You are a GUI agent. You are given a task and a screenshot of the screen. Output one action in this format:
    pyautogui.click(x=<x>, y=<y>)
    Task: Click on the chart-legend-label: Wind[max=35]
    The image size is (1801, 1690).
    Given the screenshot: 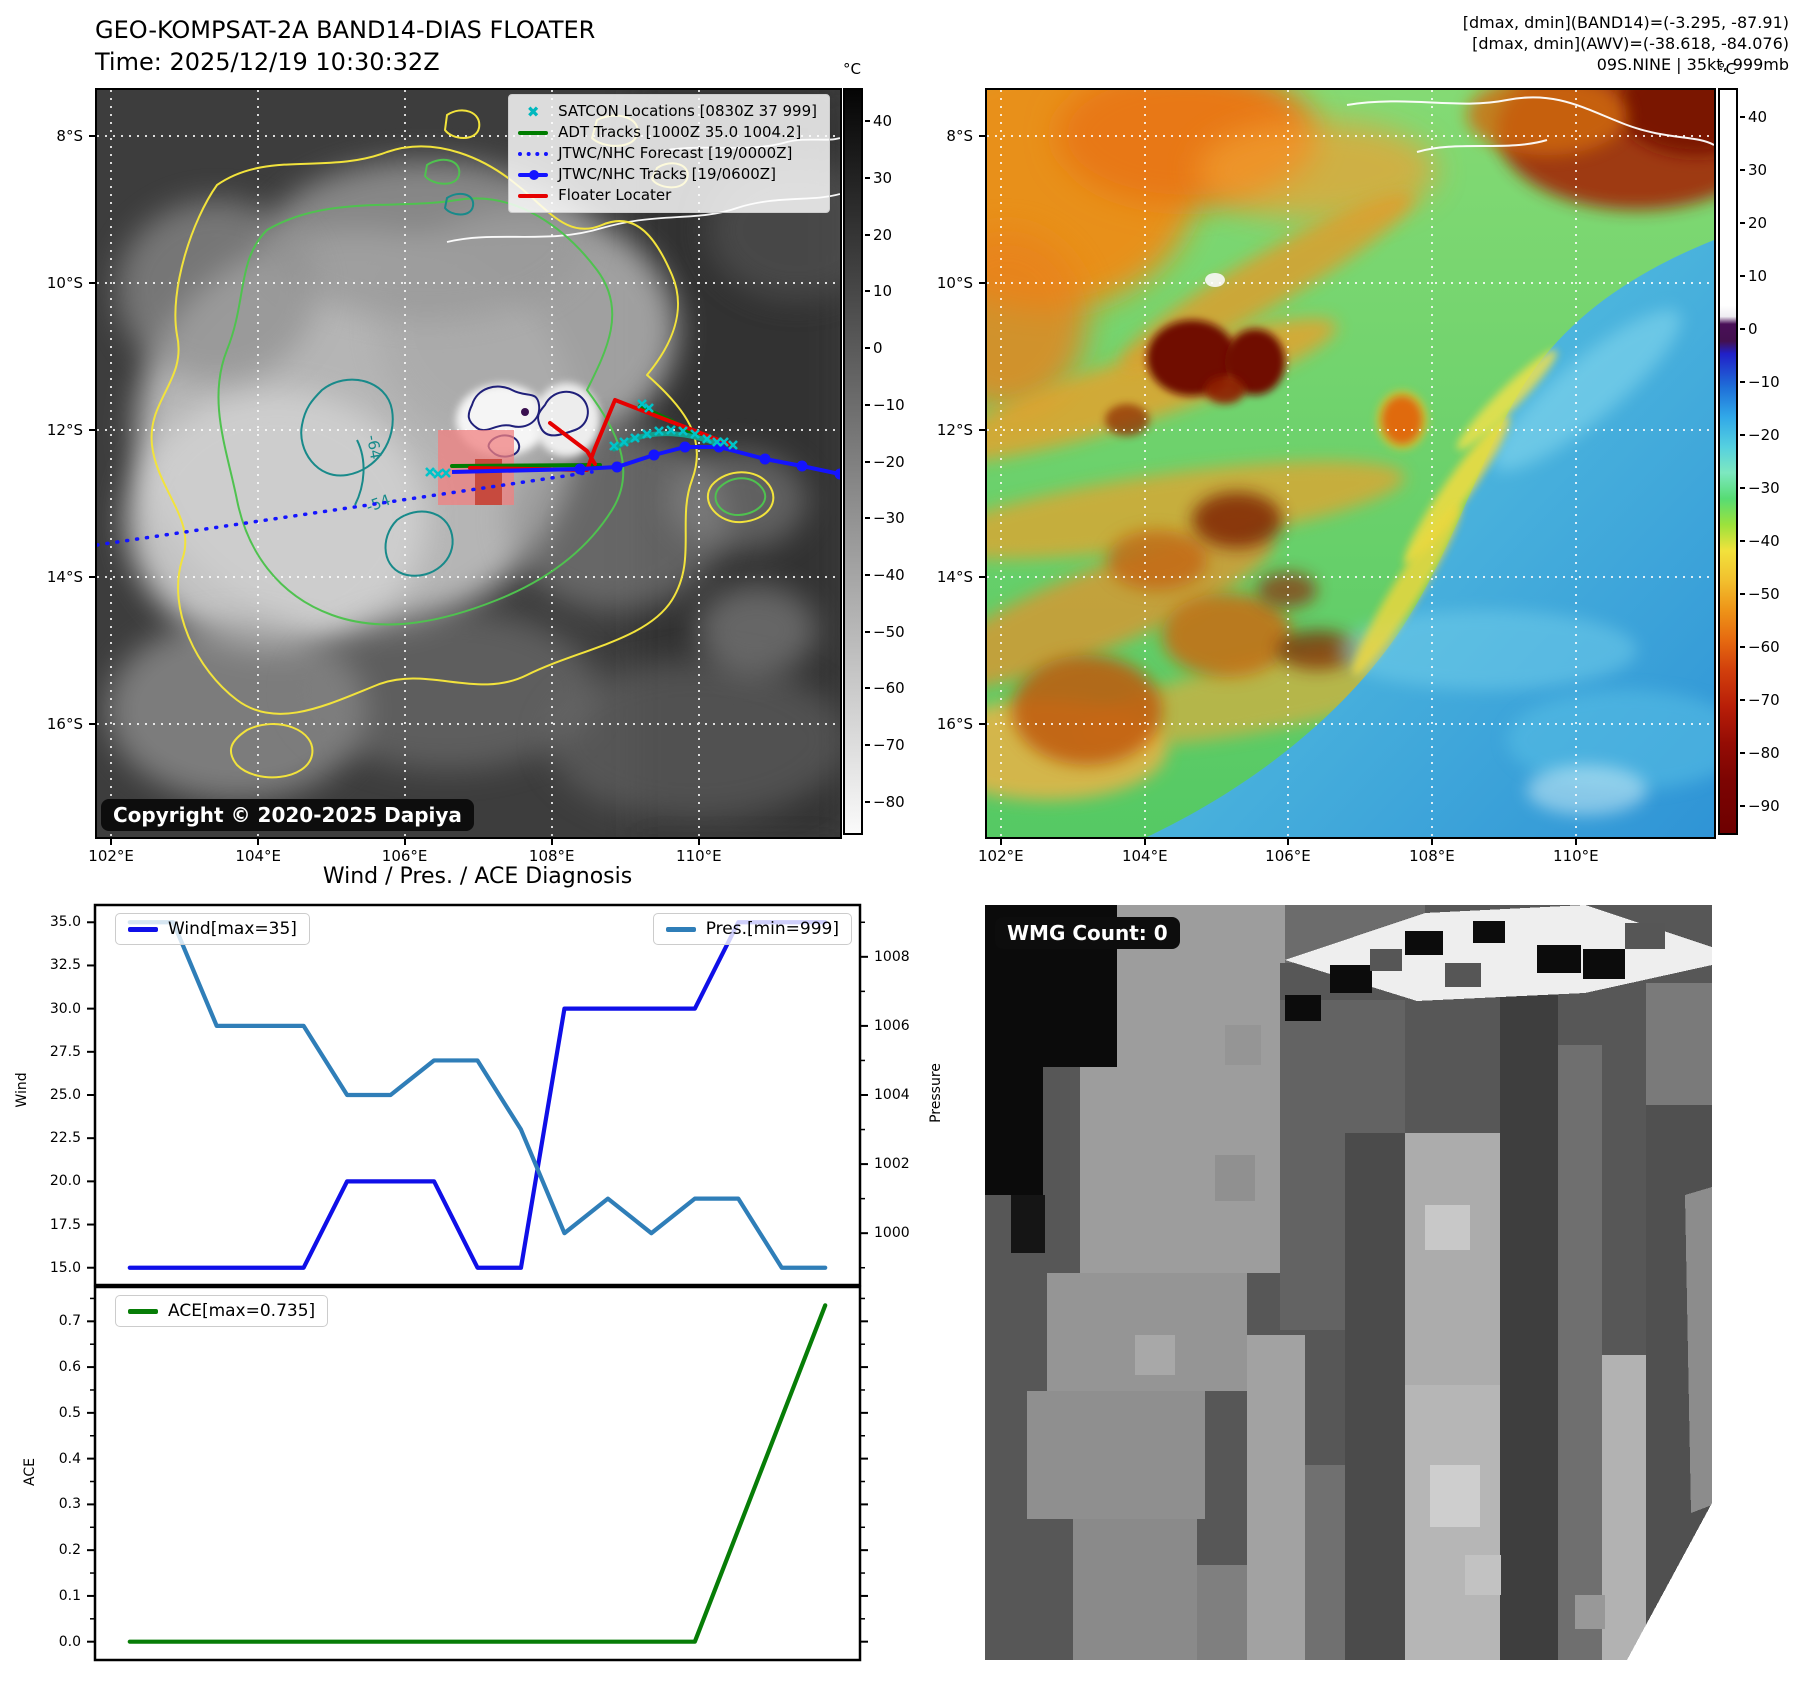 What is the action you would take?
    pyautogui.click(x=232, y=929)
    